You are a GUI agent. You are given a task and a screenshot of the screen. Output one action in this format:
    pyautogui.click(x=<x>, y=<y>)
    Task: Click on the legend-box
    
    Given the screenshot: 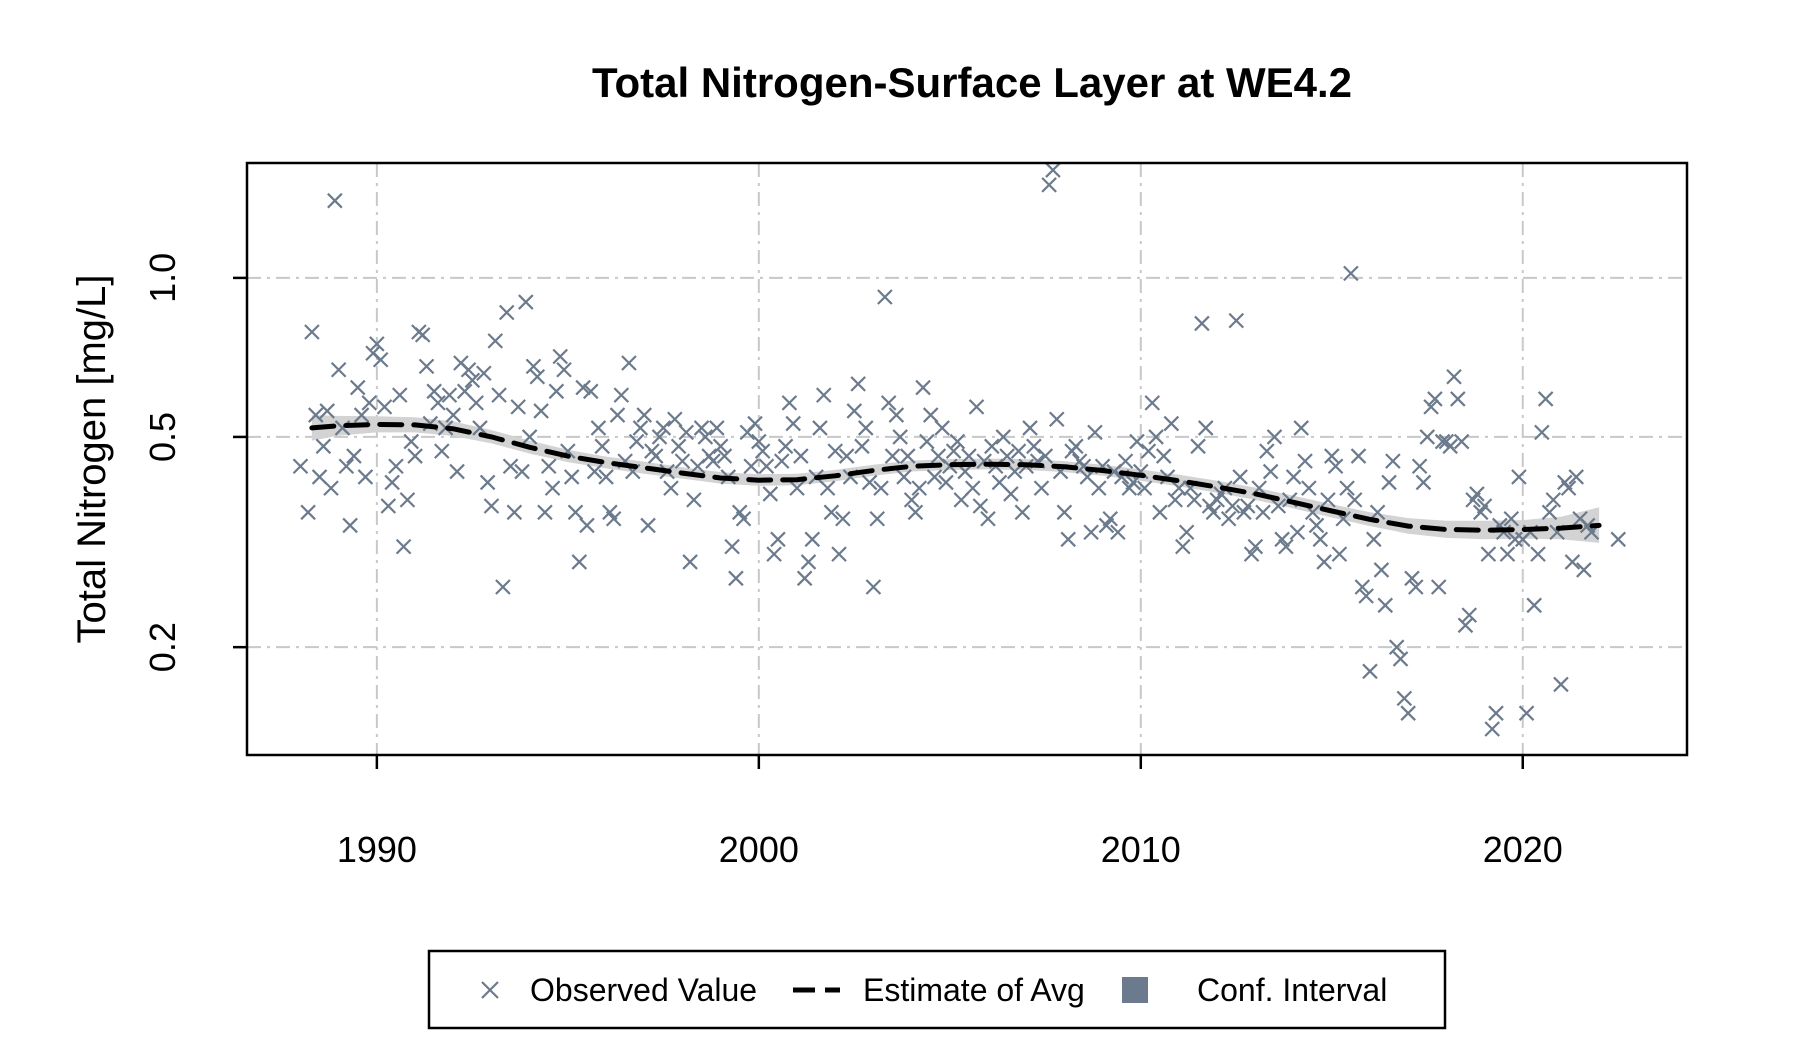 What is the action you would take?
    pyautogui.click(x=937, y=989)
    